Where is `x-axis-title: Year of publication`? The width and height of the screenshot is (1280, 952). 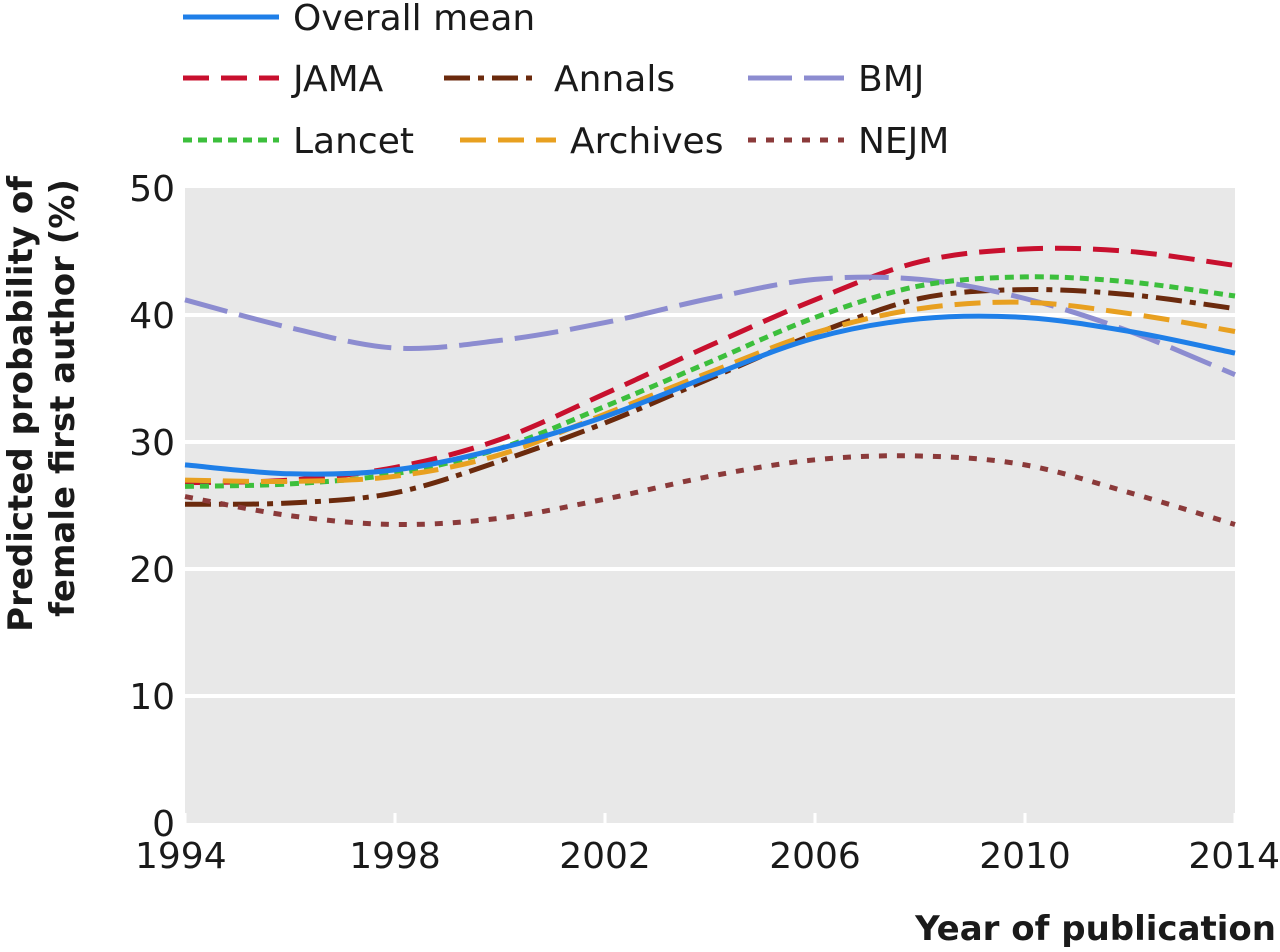
x-axis-title: Year of publication is located at coordinates (1095, 929).